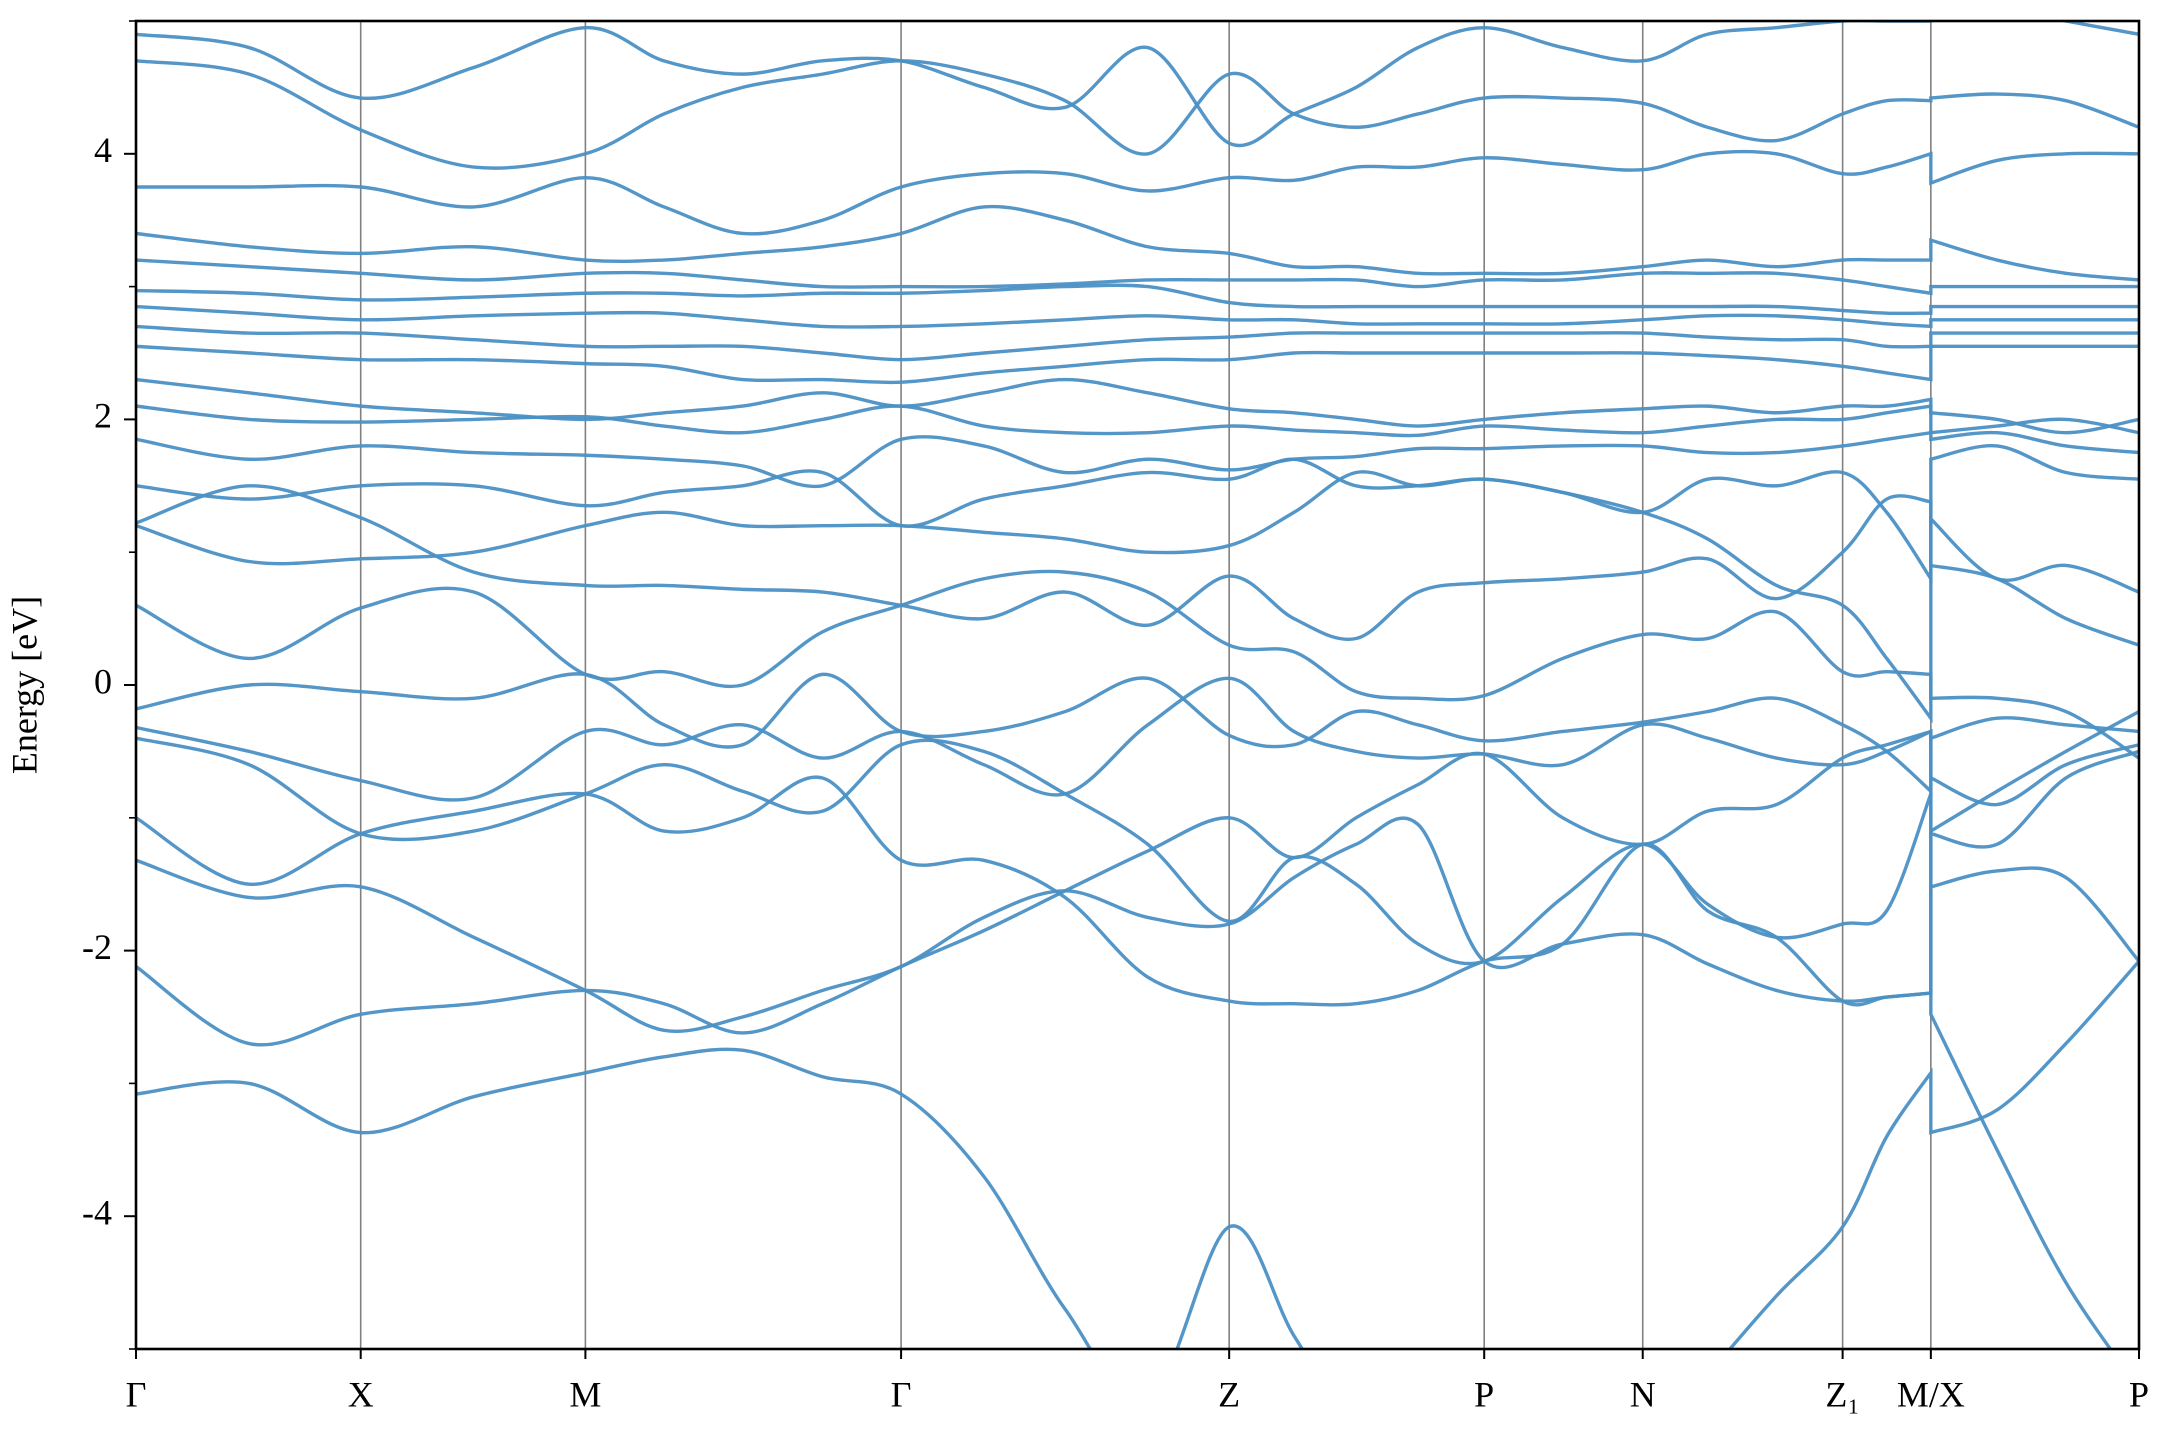 This screenshot has height=1440, width=2160. What do you see at coordinates (97, 1212) in the screenshot?
I see `y-tick-label: -4` at bounding box center [97, 1212].